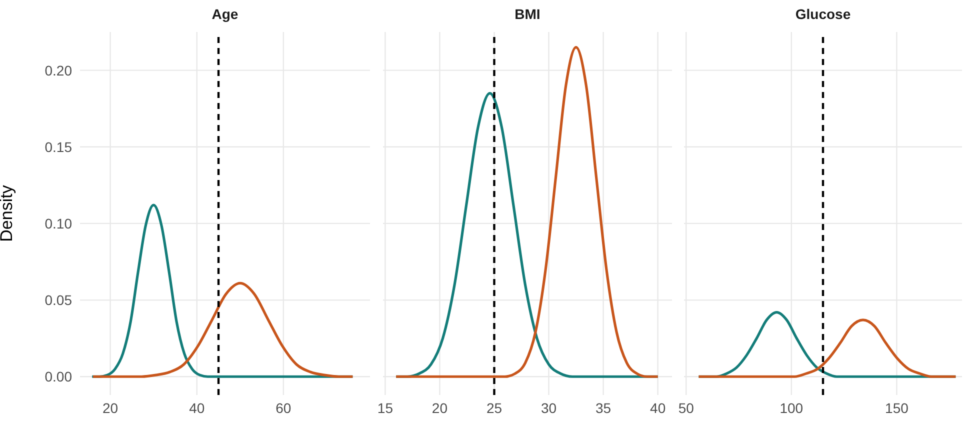 The height and width of the screenshot is (424, 966). What do you see at coordinates (897, 408) in the screenshot?
I see `x-tick-label: 150` at bounding box center [897, 408].